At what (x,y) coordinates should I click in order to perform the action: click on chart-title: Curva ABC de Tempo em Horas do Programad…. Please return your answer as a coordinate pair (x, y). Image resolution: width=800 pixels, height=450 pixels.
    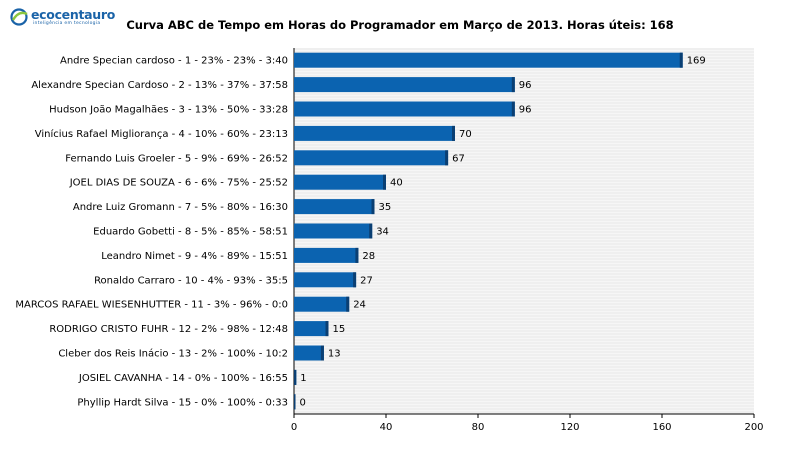
    Looking at the image, I should click on (400, 25).